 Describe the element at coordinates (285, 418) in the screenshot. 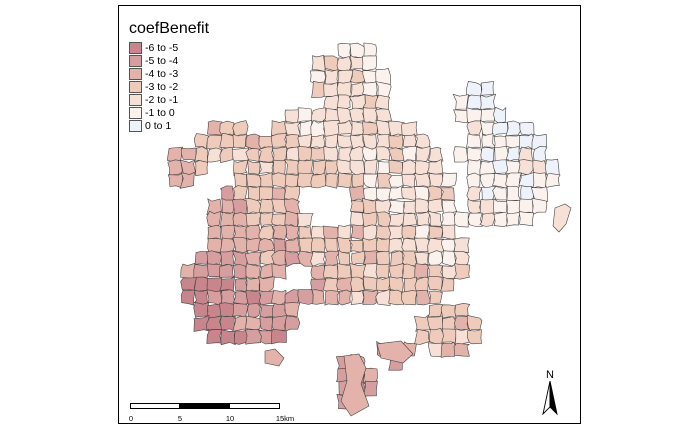

I see `scale-label: 15km` at that location.